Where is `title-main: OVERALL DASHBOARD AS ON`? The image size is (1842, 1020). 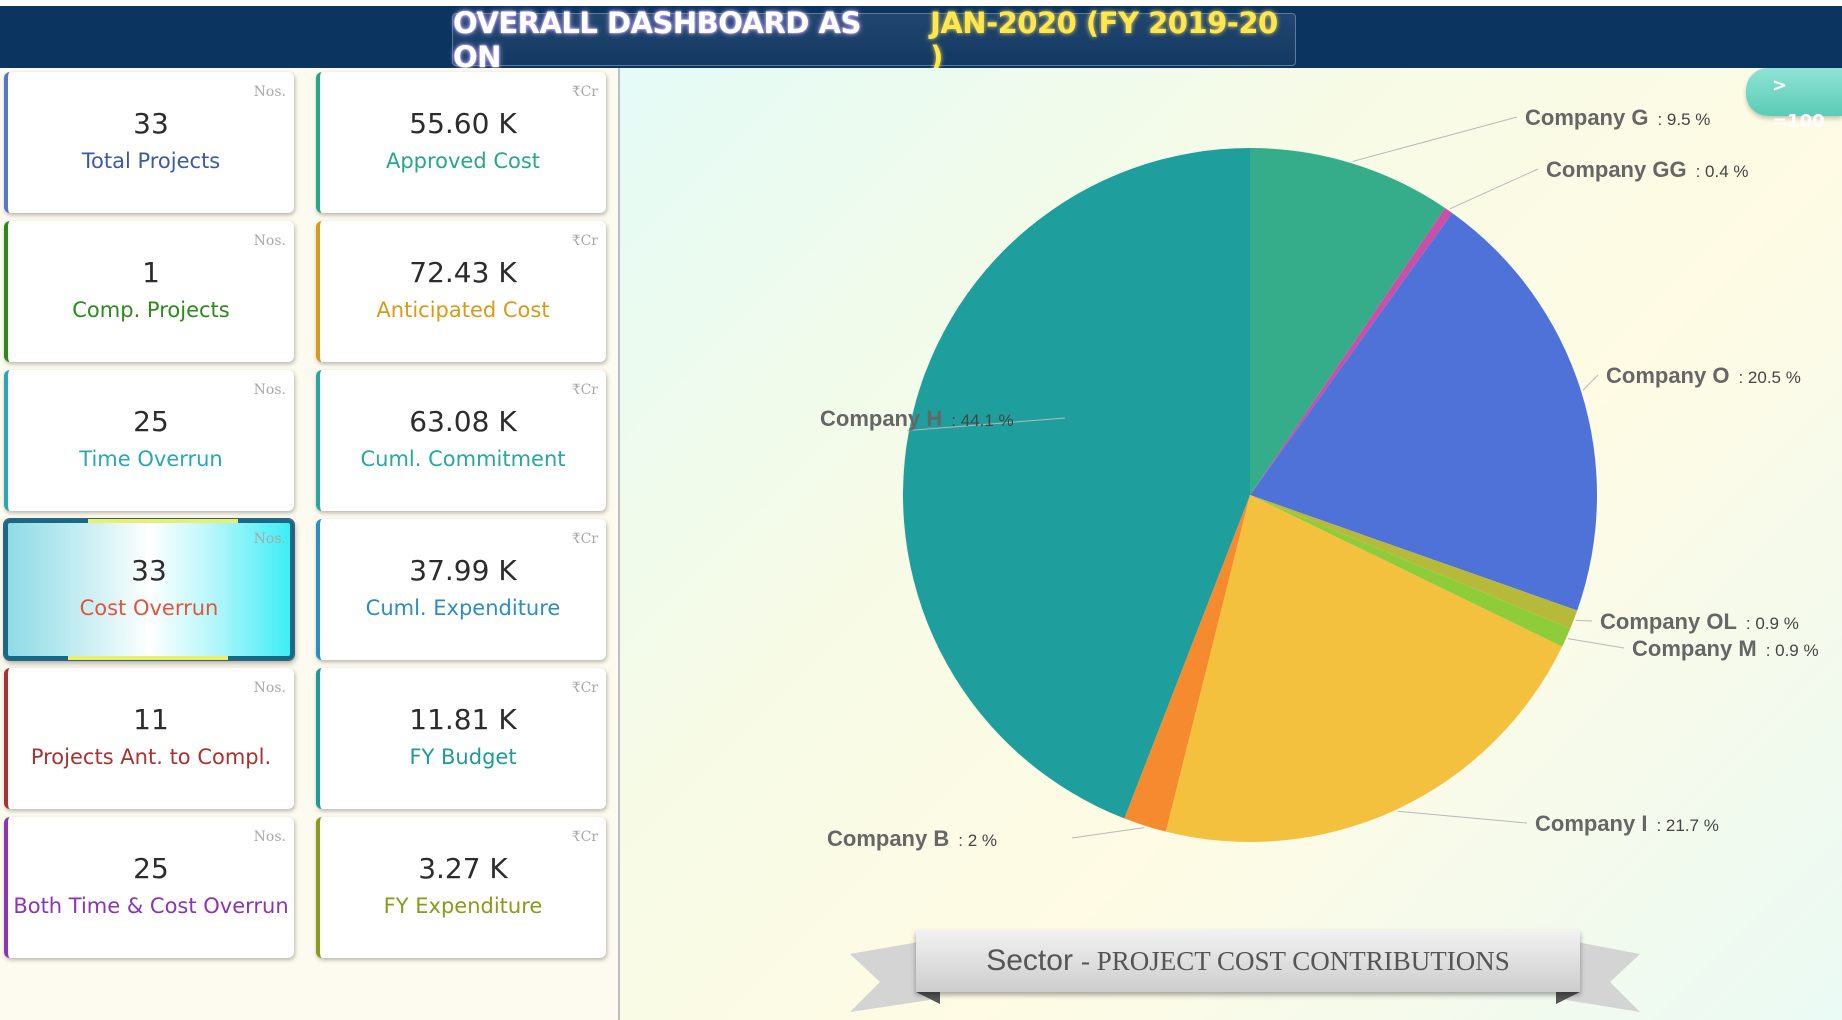
title-main: OVERALL DASHBOARD AS ON is located at coordinates (657, 39).